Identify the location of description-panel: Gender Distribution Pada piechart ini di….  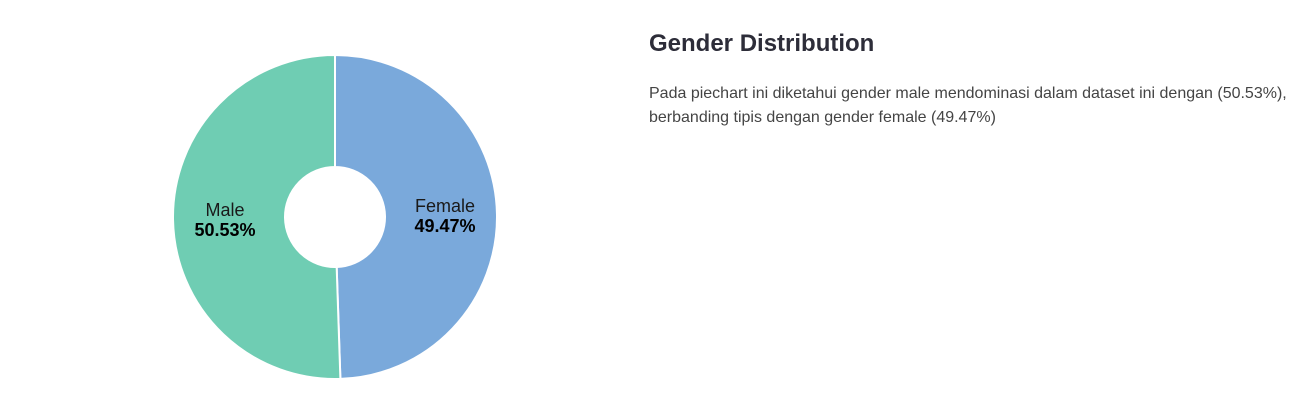
(969, 80).